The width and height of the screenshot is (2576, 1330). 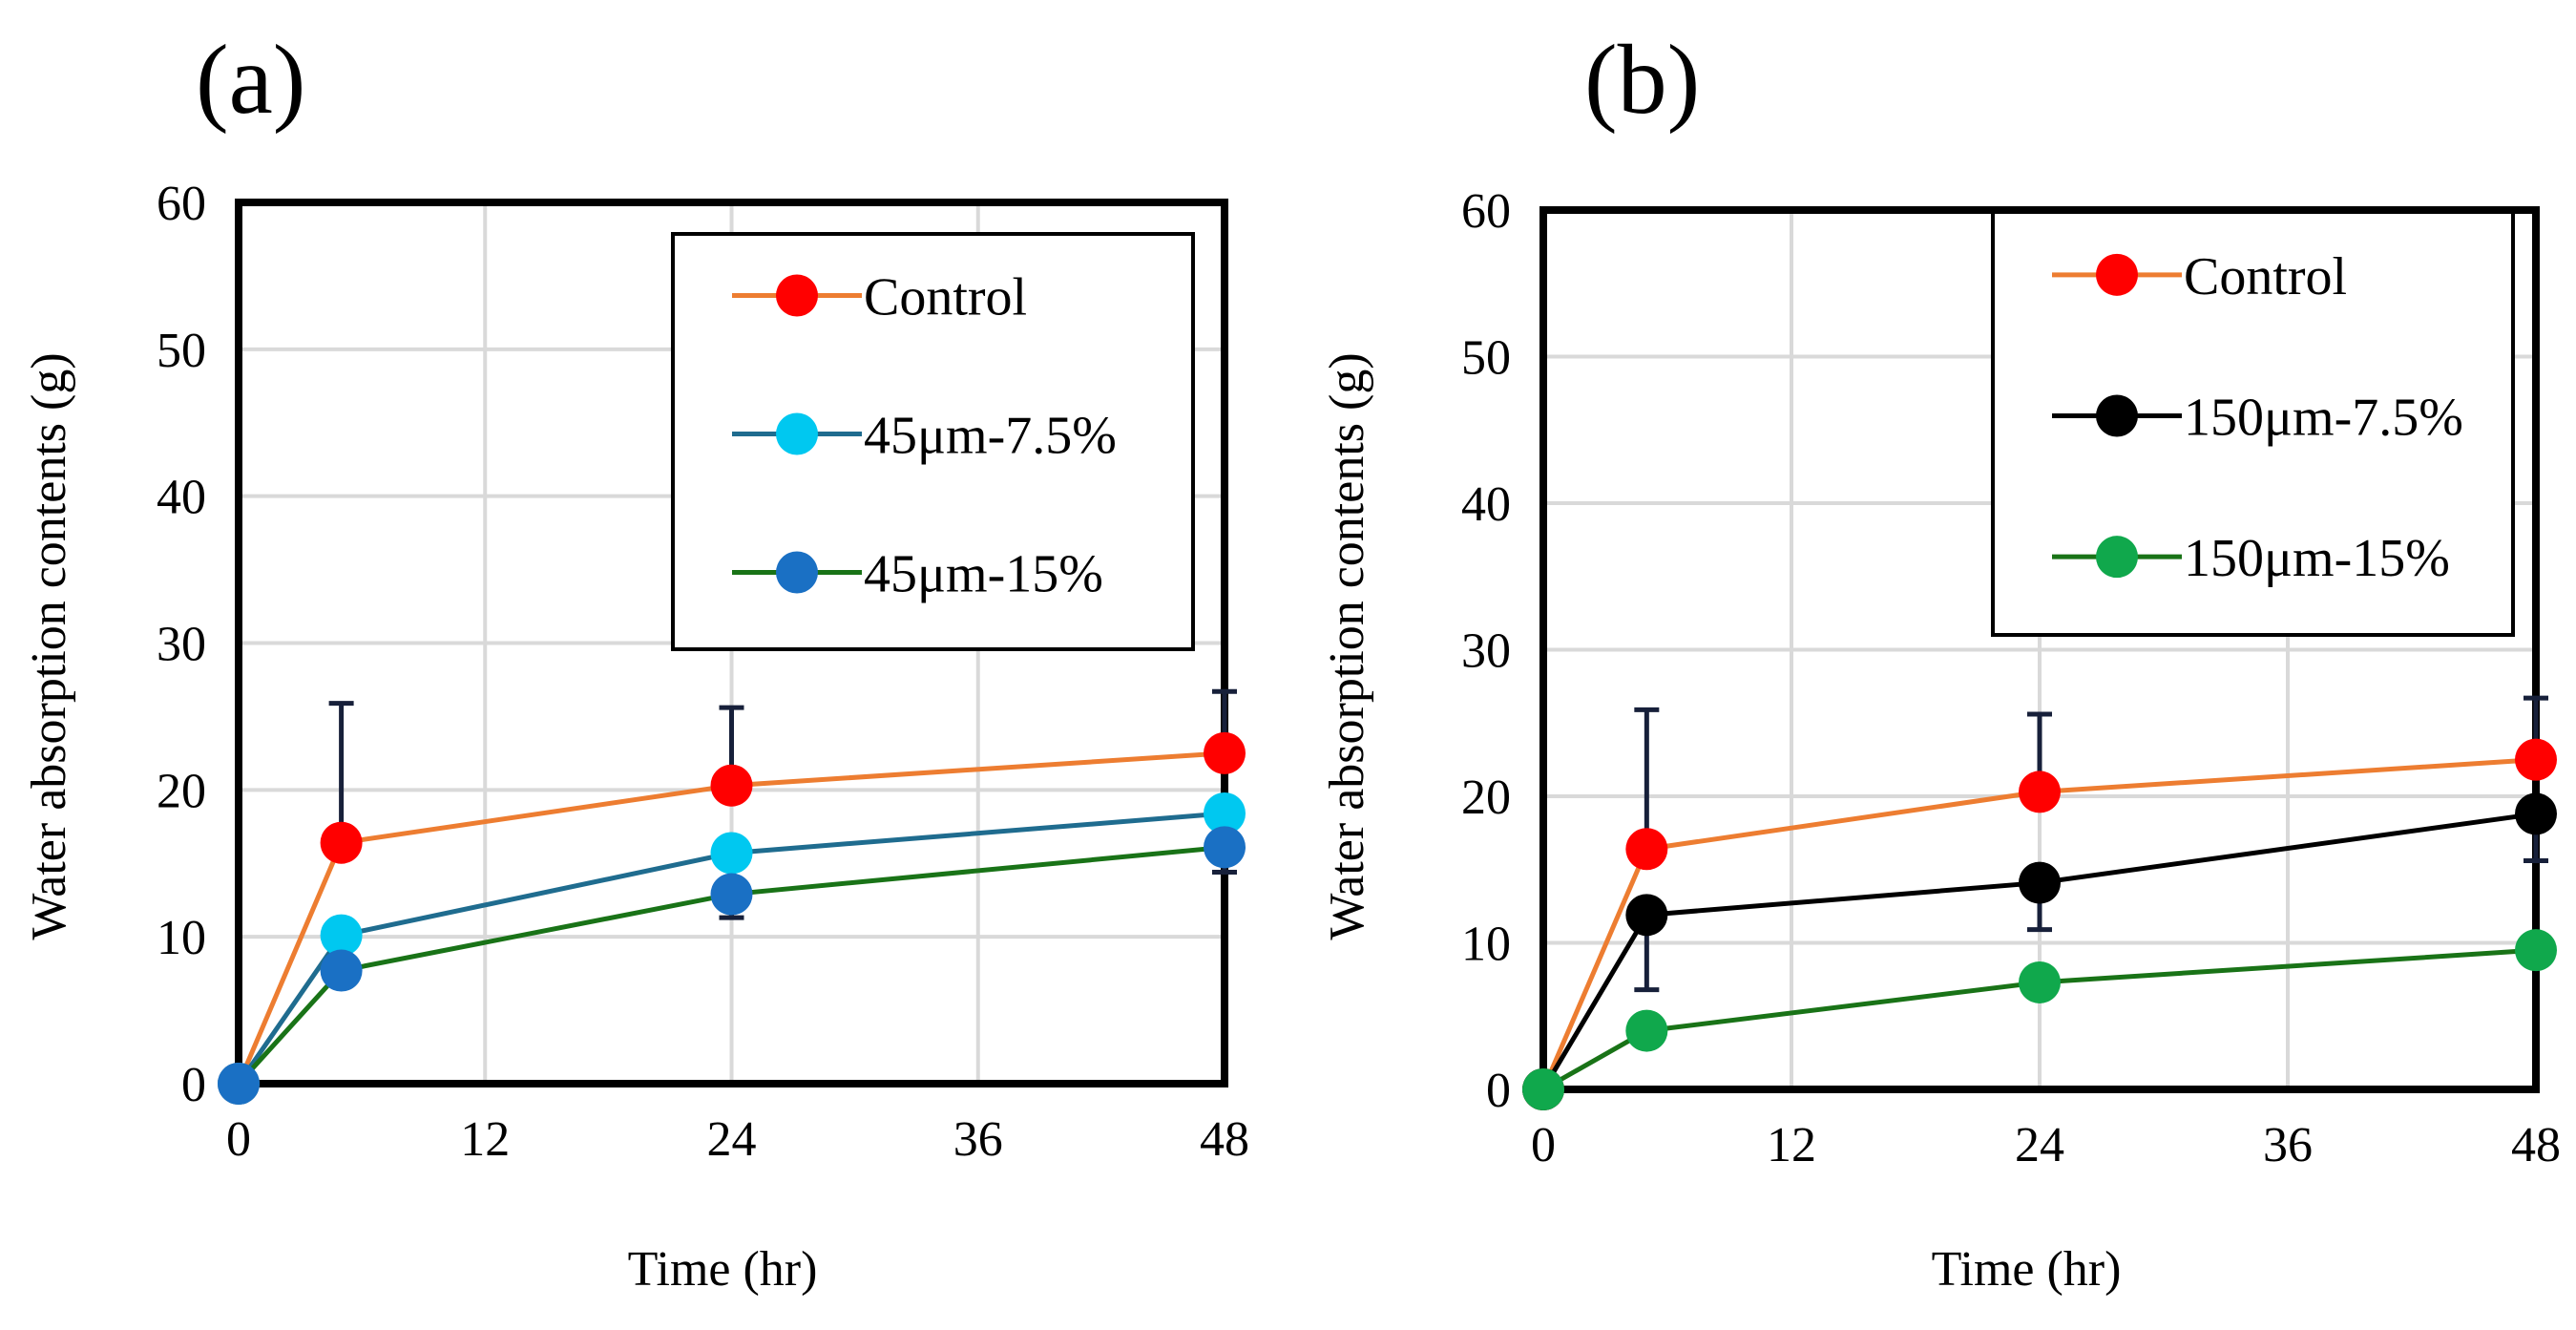 What do you see at coordinates (983, 574) in the screenshot?
I see `legend-label: 45μm-15%` at bounding box center [983, 574].